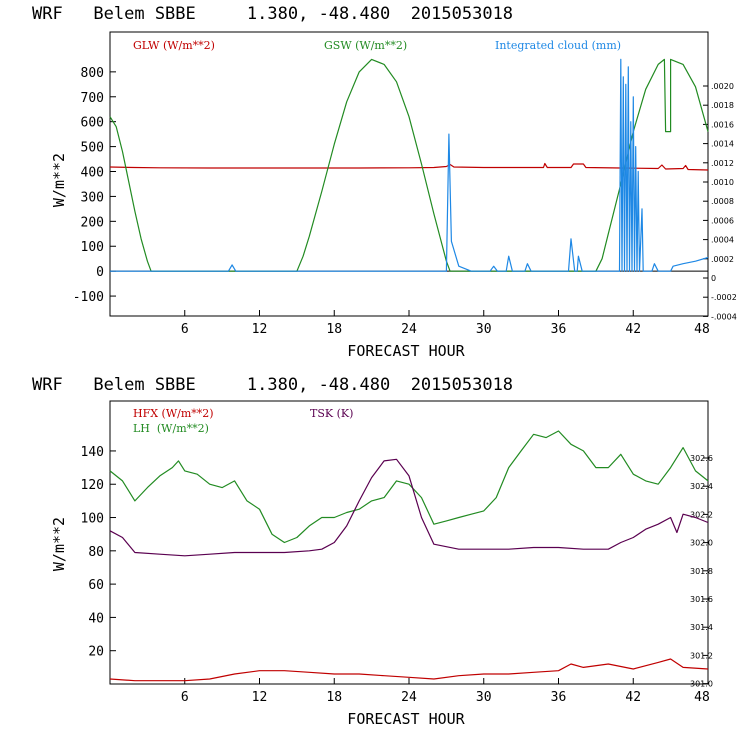  What do you see at coordinates (272, 14) in the screenshot?
I see `top-chart-title: WRF Belem SBBE 1.380, -48.480 2015053018` at bounding box center [272, 14].